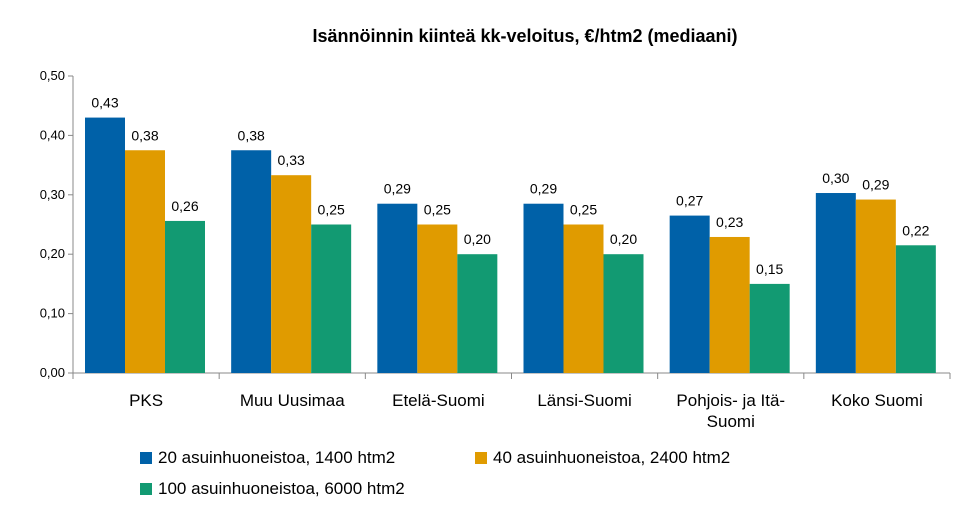 Image resolution: width=973 pixels, height=519 pixels. What do you see at coordinates (915, 230) in the screenshot?
I see `data-label: 0,22` at bounding box center [915, 230].